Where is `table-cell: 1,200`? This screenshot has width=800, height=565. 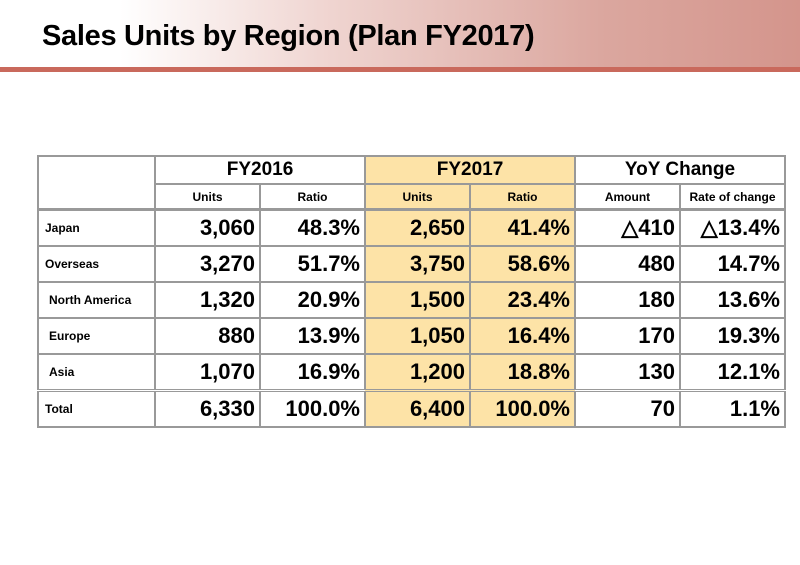 table-cell: 1,200 is located at coordinates (417, 372).